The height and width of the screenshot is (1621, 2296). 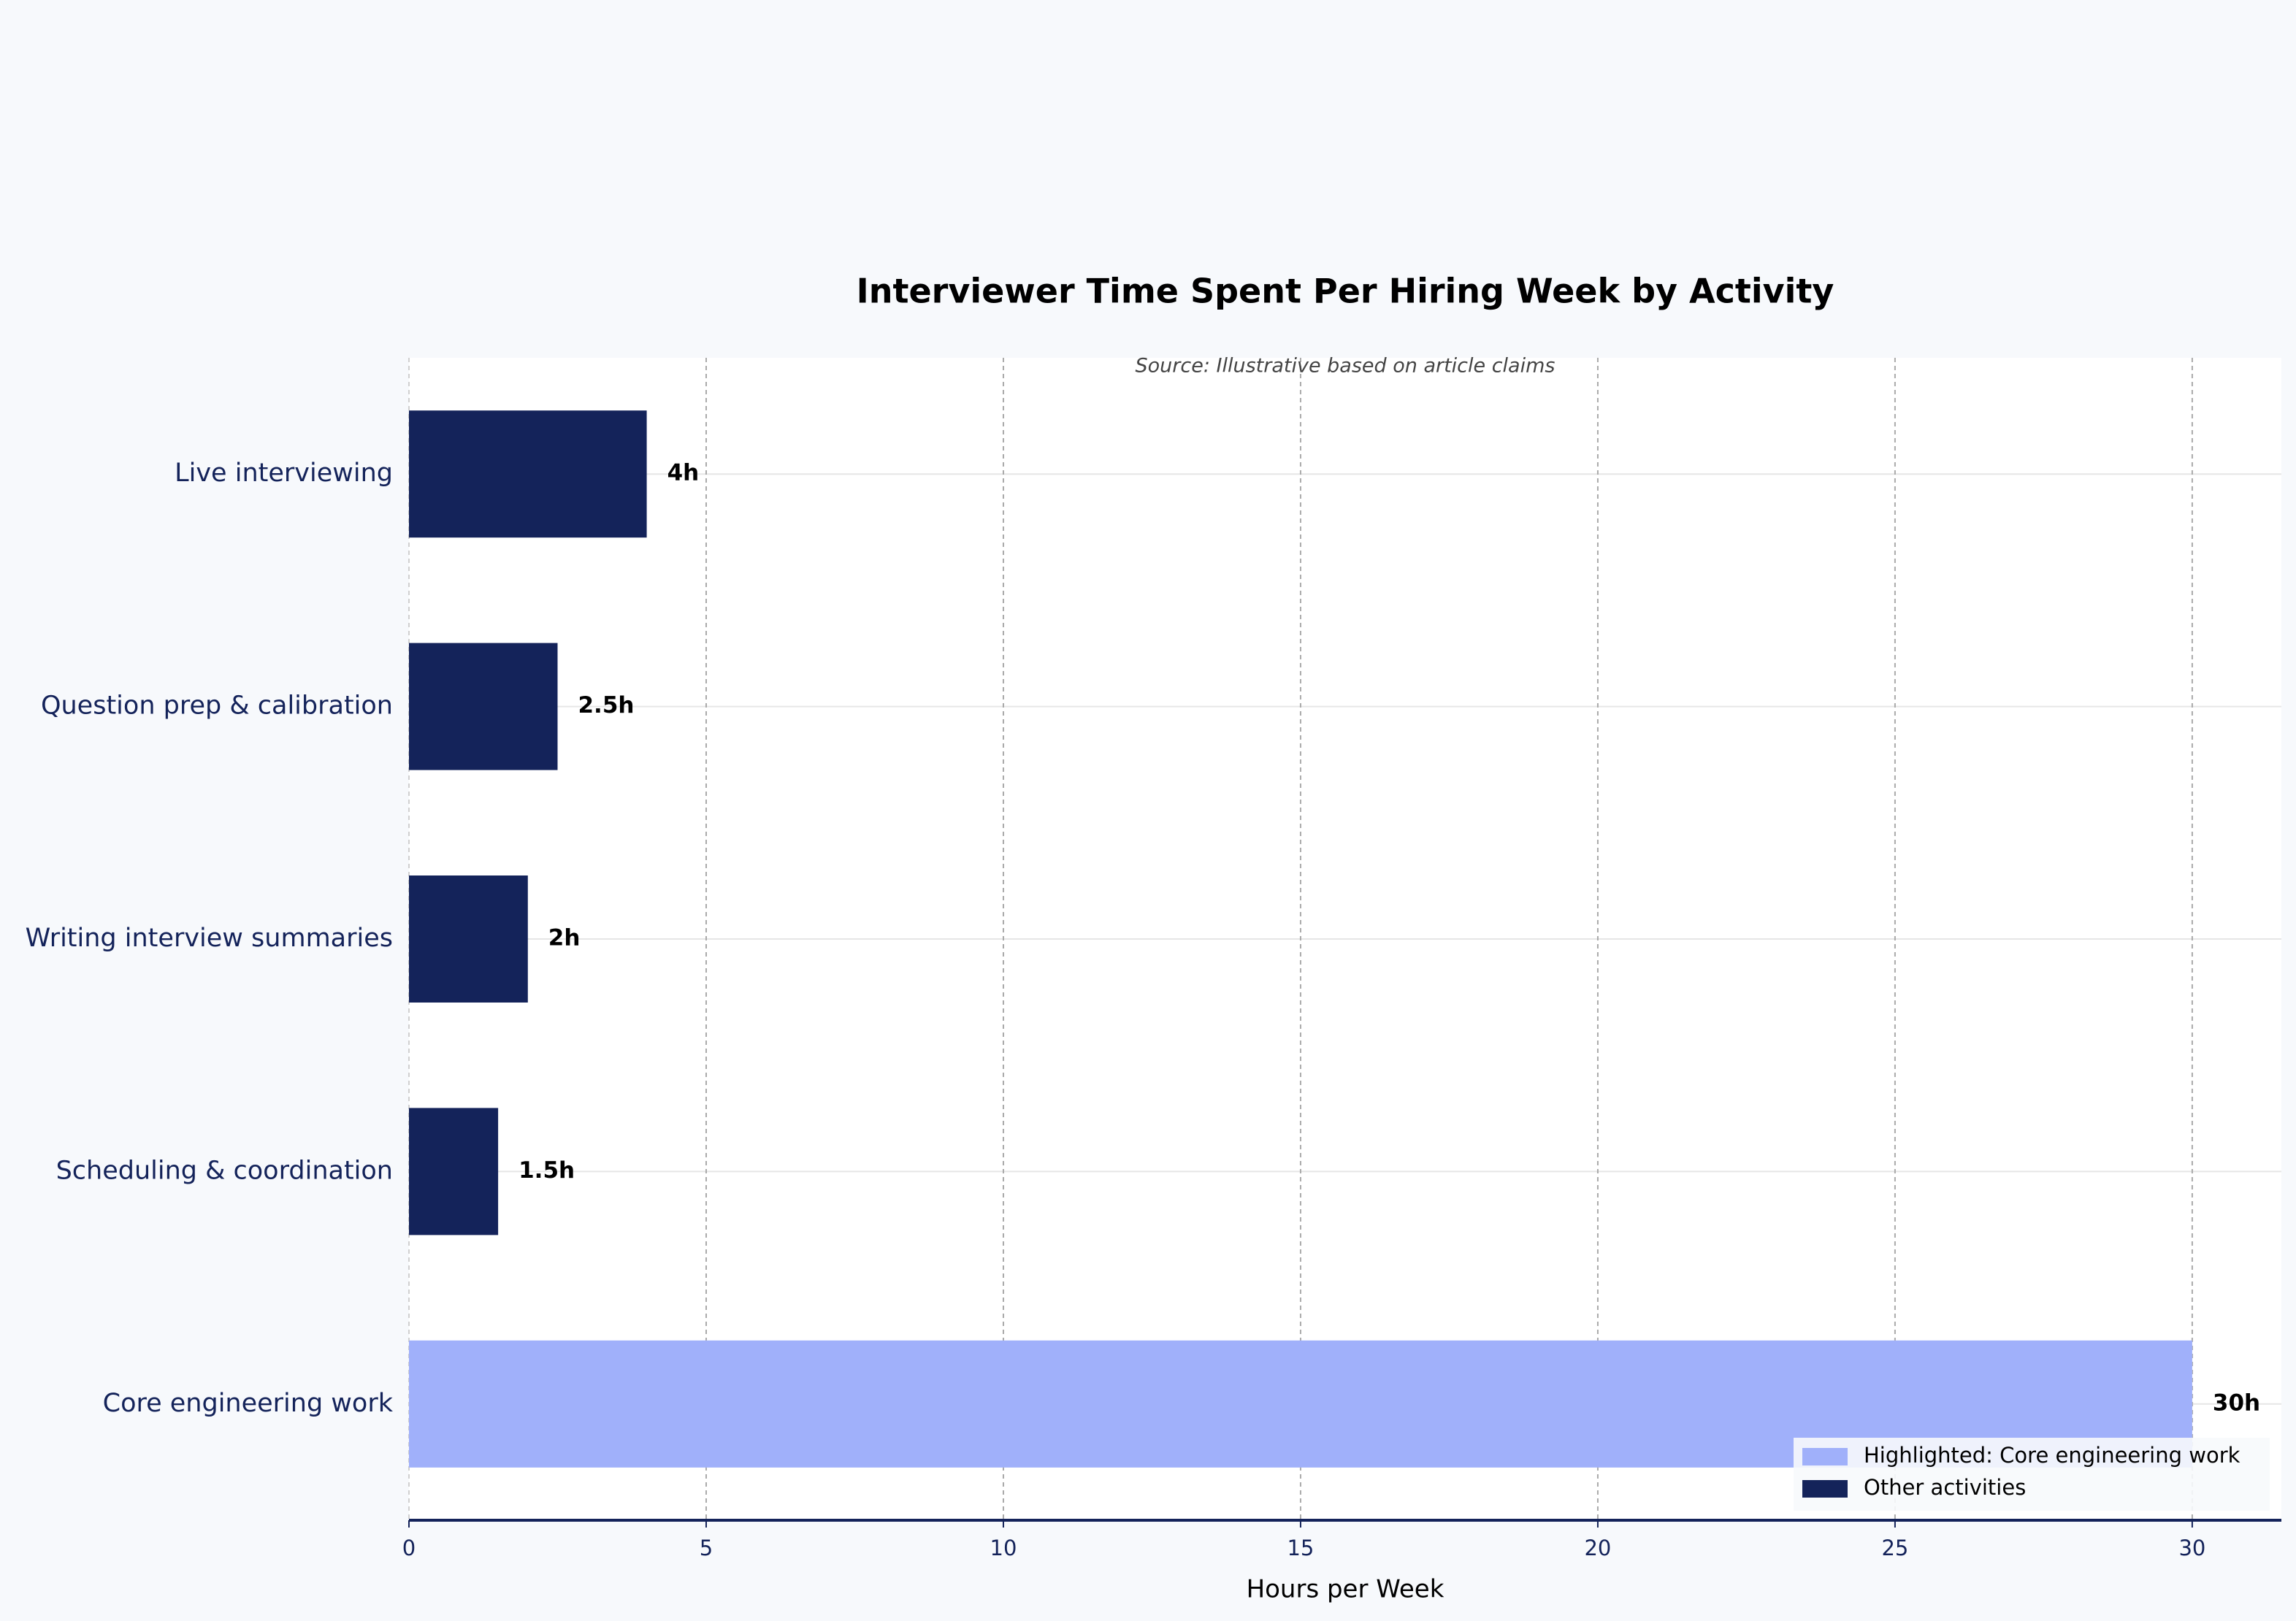 I want to click on legend-box, so click(x=2032, y=1474).